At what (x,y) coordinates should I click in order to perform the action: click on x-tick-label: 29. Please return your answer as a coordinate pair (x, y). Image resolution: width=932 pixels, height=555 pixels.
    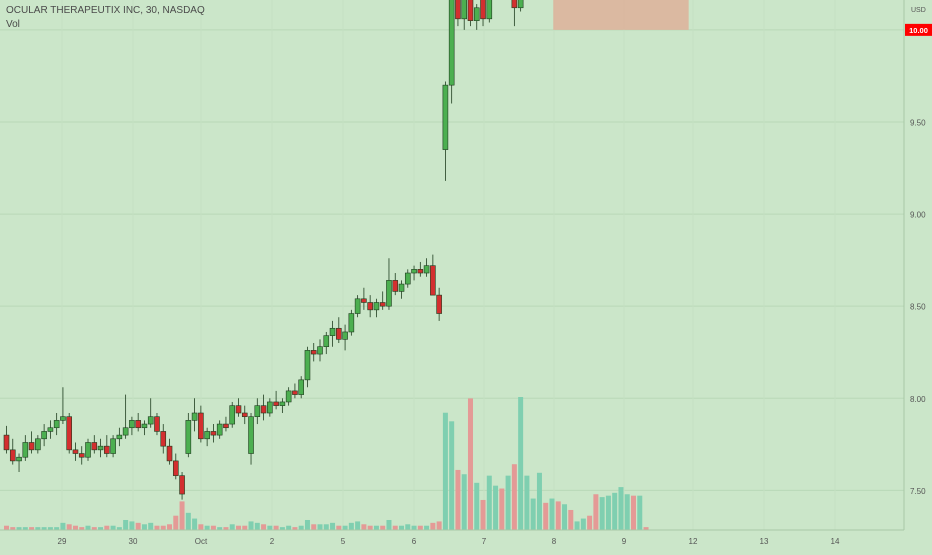
    Looking at the image, I should click on (62, 541).